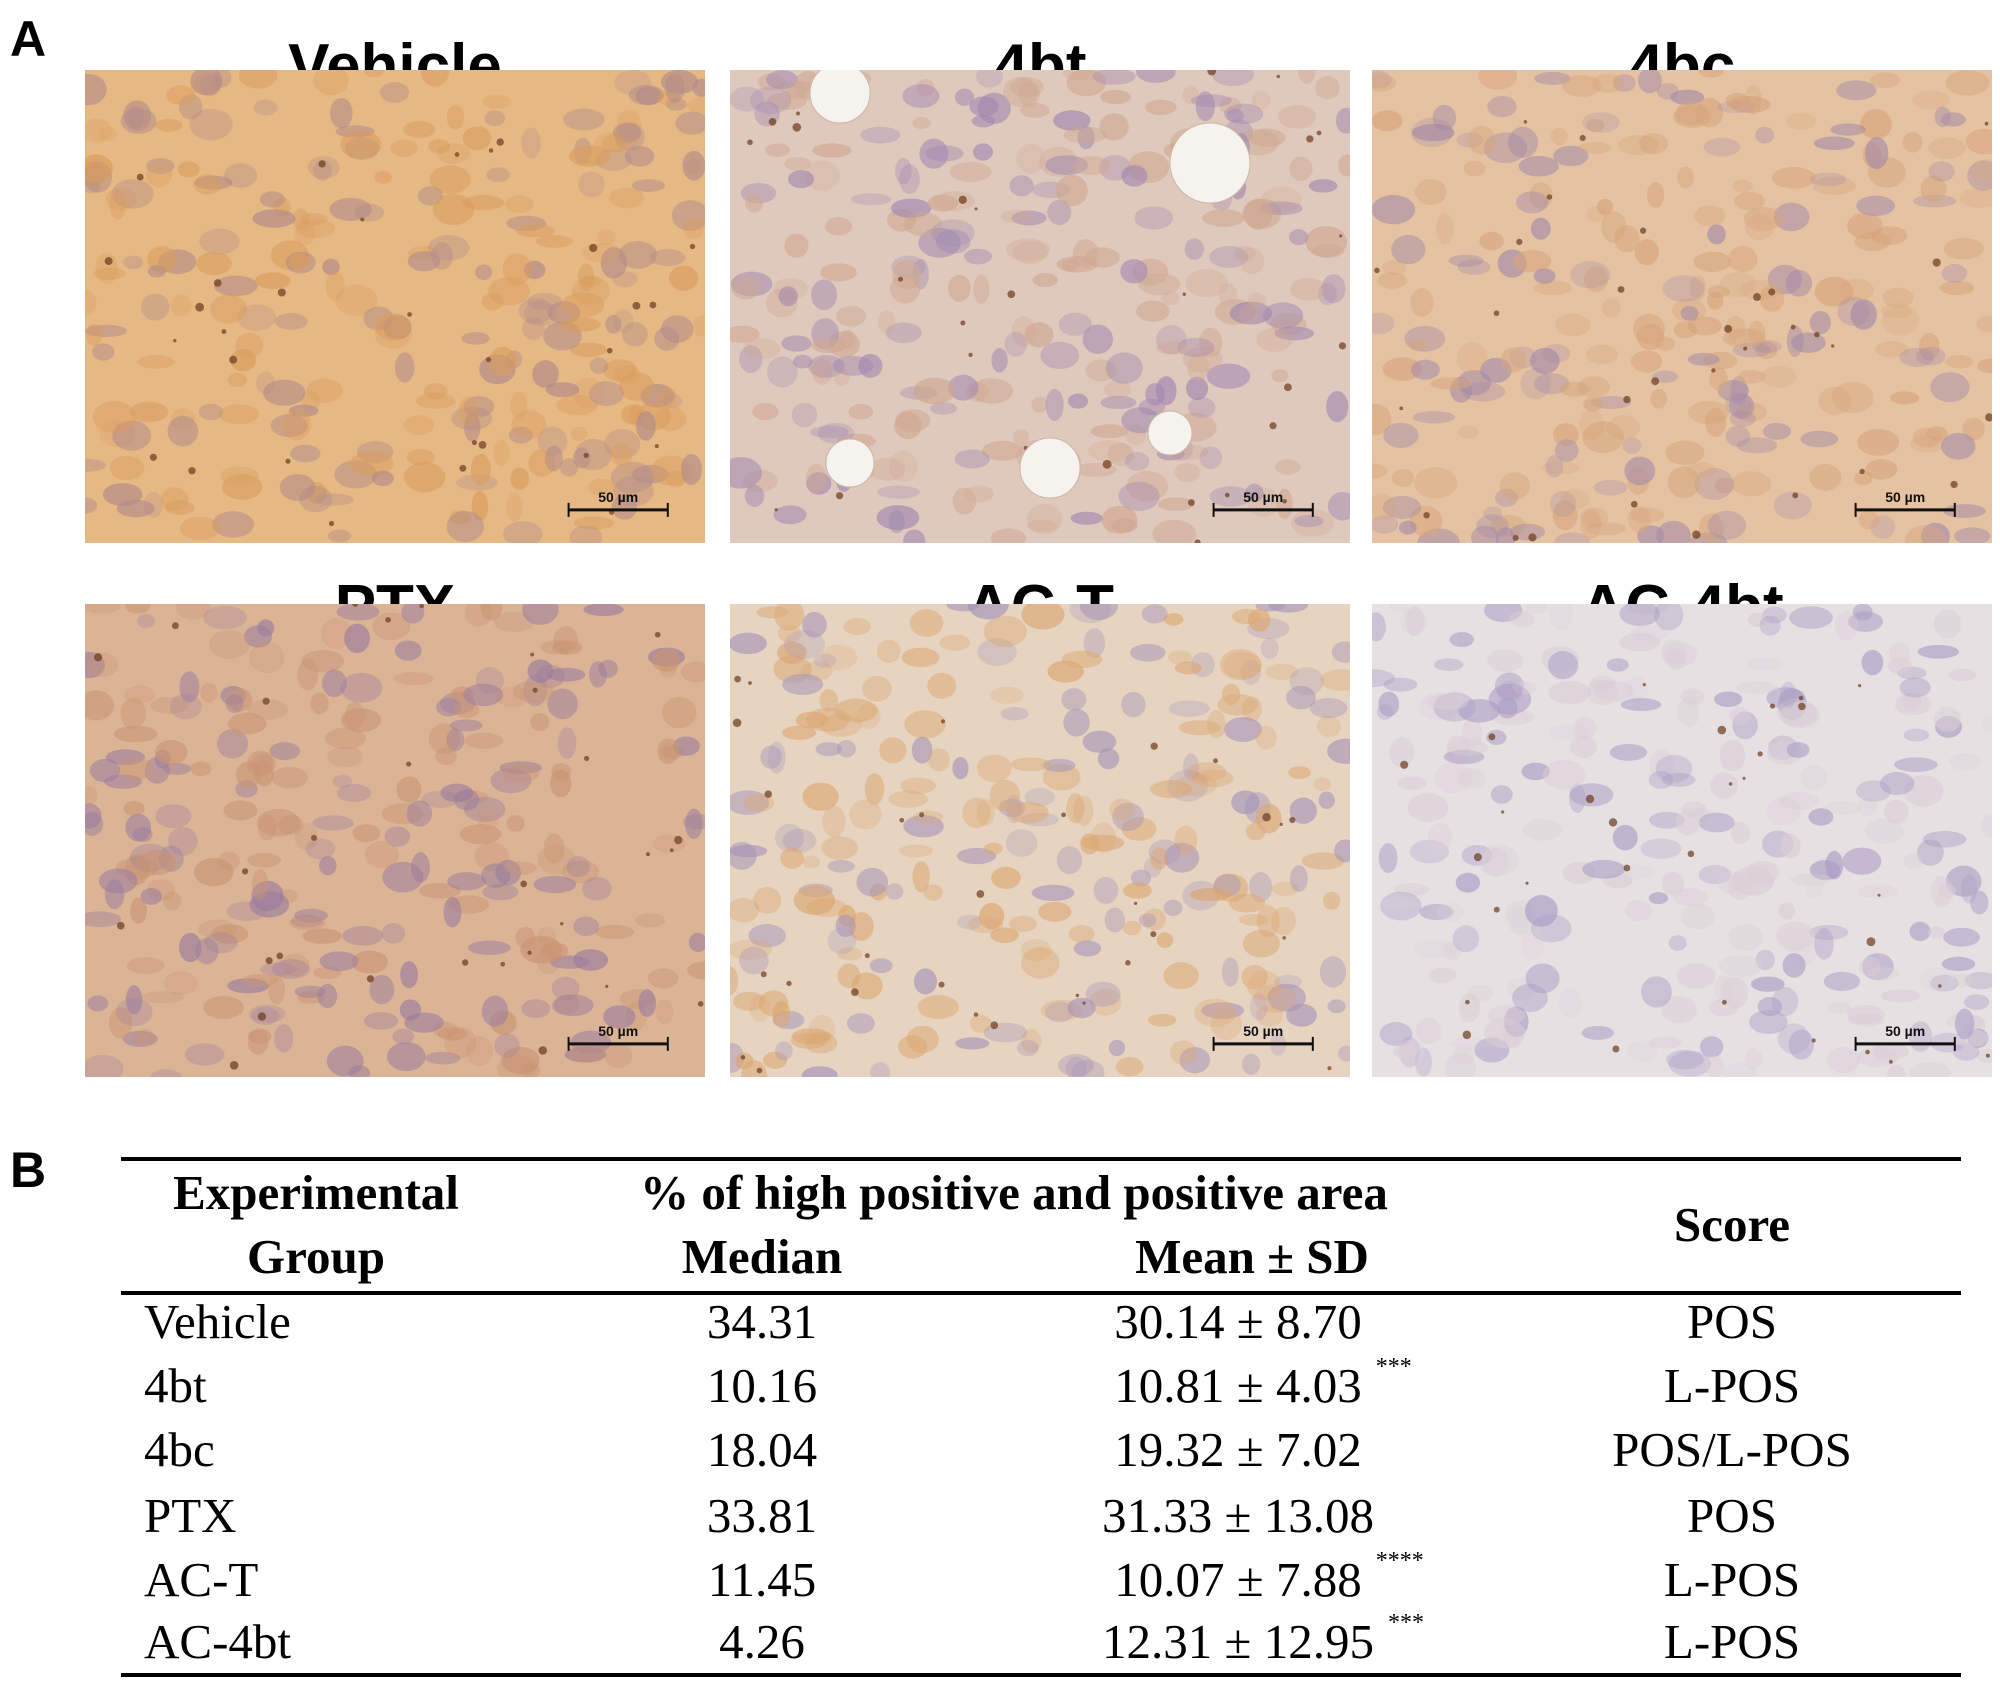 The height and width of the screenshot is (1687, 2000). I want to click on significance: ***, so click(1393, 1367).